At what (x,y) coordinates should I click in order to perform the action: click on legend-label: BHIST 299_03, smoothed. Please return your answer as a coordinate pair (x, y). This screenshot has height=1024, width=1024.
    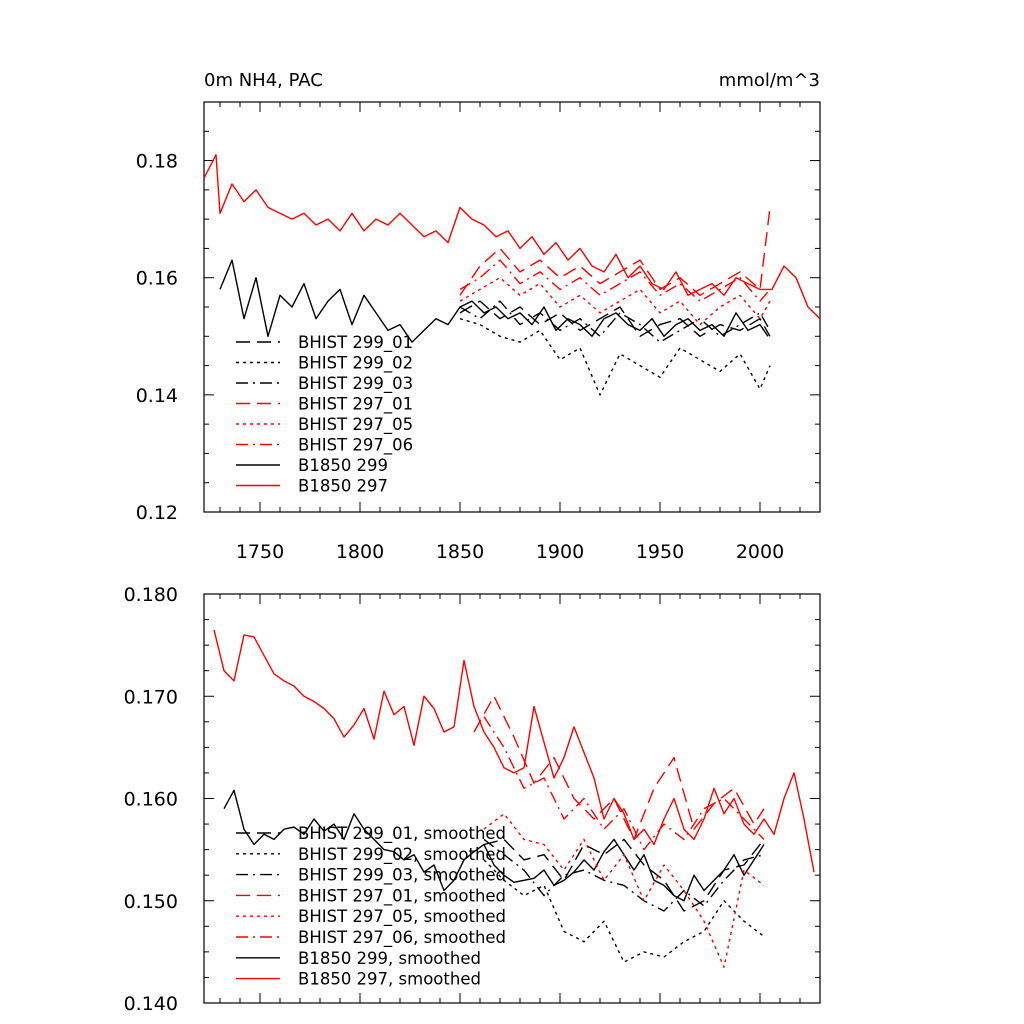
    Looking at the image, I should click on (402, 876).